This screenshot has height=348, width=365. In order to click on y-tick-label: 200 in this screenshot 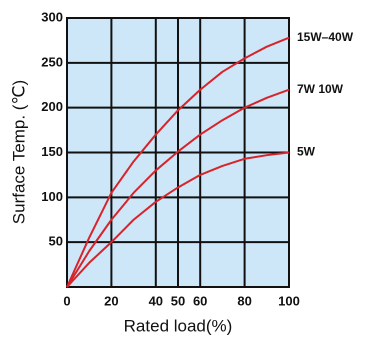, I will do `click(52, 106)`.